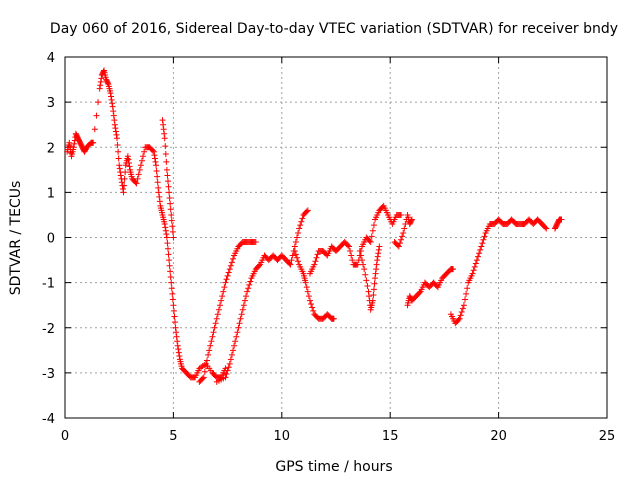 The width and height of the screenshot is (640, 480). What do you see at coordinates (48, 419) in the screenshot?
I see `y-tick-label: -4` at bounding box center [48, 419].